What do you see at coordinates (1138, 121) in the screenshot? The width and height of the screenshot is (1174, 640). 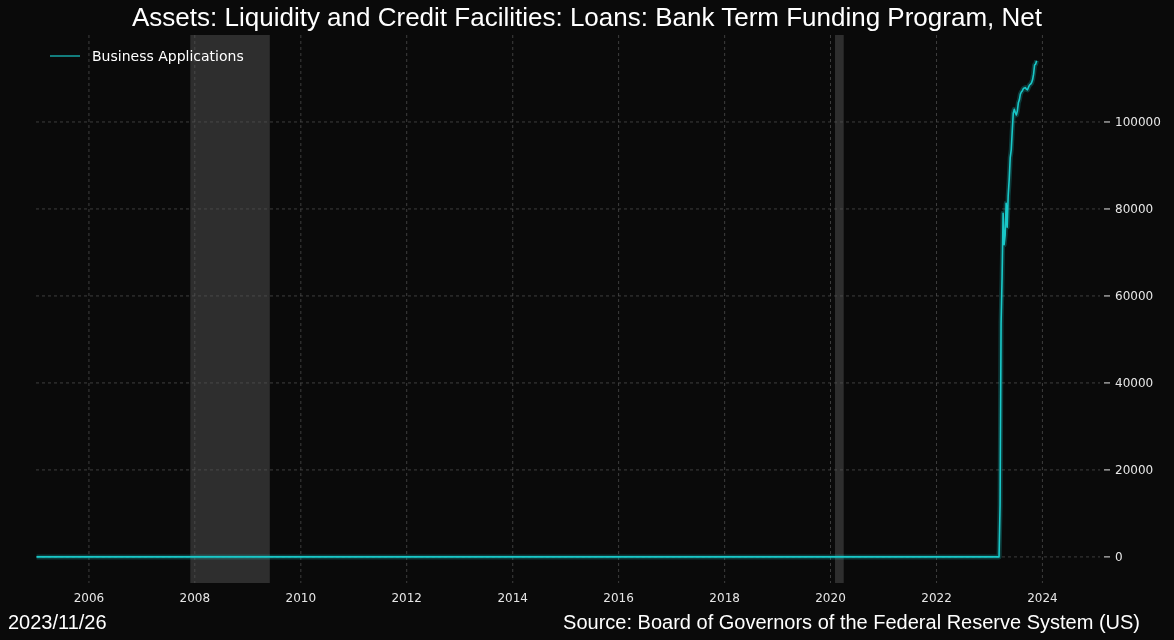 I see `y-tick-label: 100000` at bounding box center [1138, 121].